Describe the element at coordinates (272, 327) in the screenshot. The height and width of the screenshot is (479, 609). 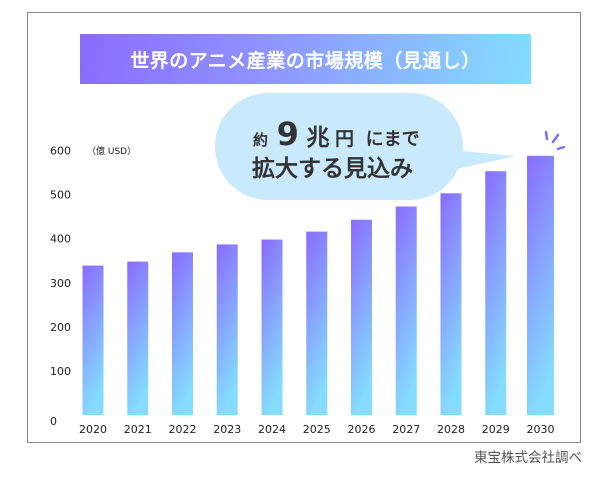
I see `bar-2024` at that location.